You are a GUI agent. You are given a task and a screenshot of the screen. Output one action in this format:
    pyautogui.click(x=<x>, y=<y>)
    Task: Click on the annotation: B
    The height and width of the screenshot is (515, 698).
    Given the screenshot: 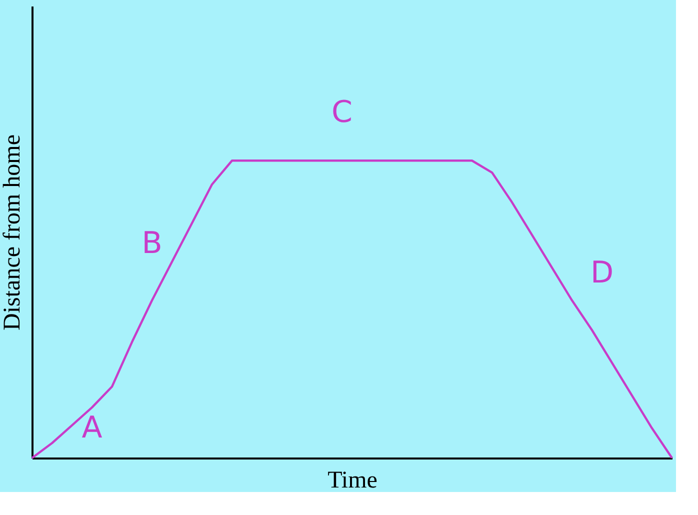 What is the action you would take?
    pyautogui.click(x=152, y=243)
    